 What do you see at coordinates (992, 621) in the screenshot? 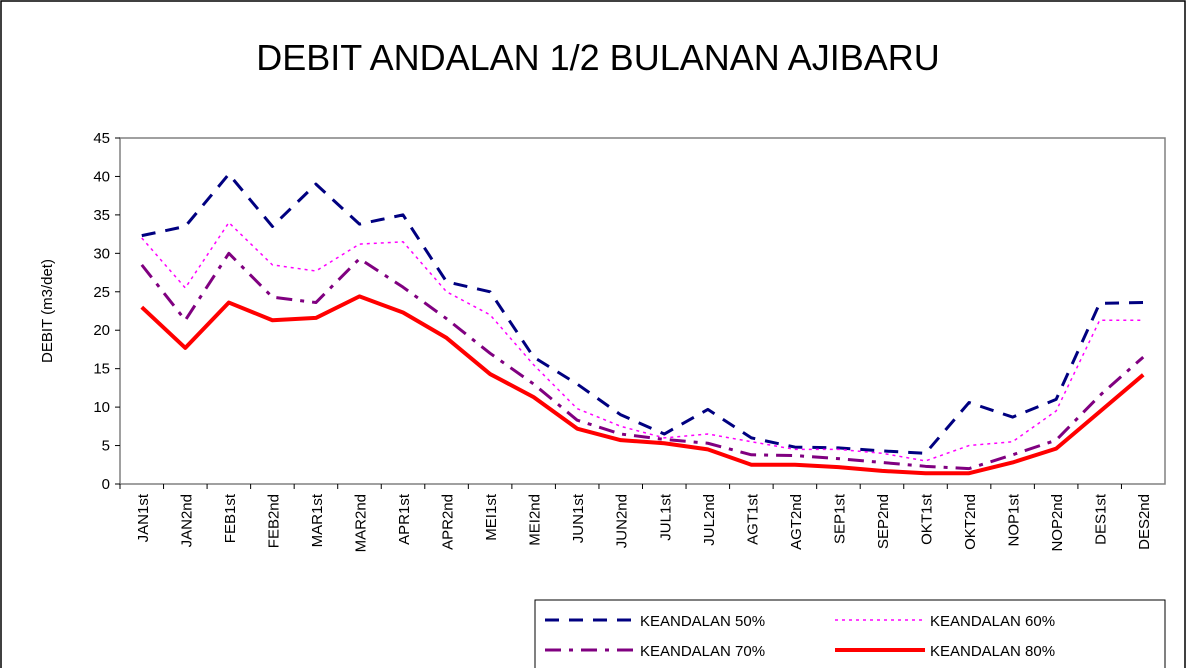
I see `legend-label: KEANDALAN 60%` at bounding box center [992, 621].